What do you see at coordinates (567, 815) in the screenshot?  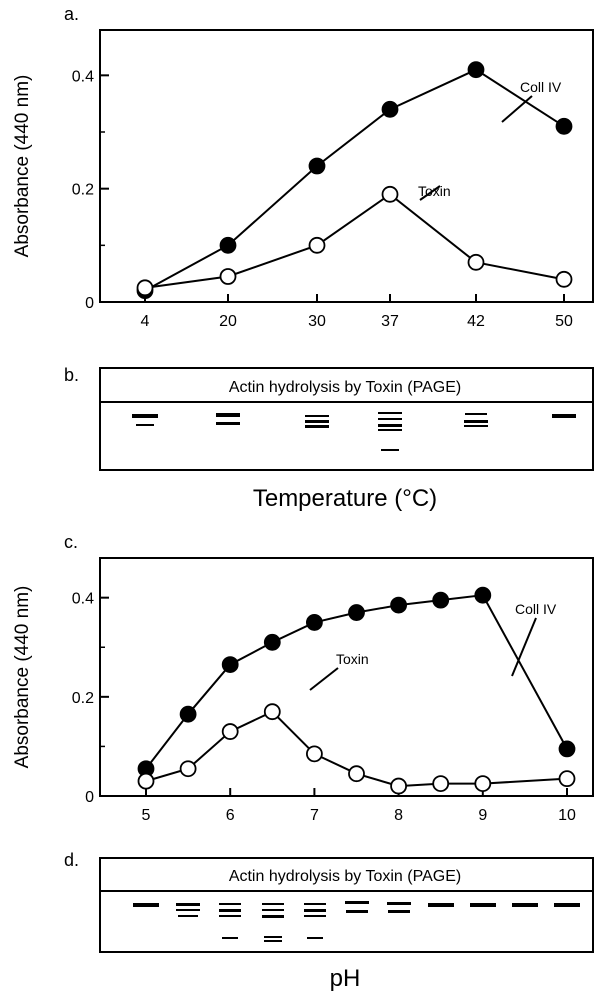 I see `x-tick-label: 10` at bounding box center [567, 815].